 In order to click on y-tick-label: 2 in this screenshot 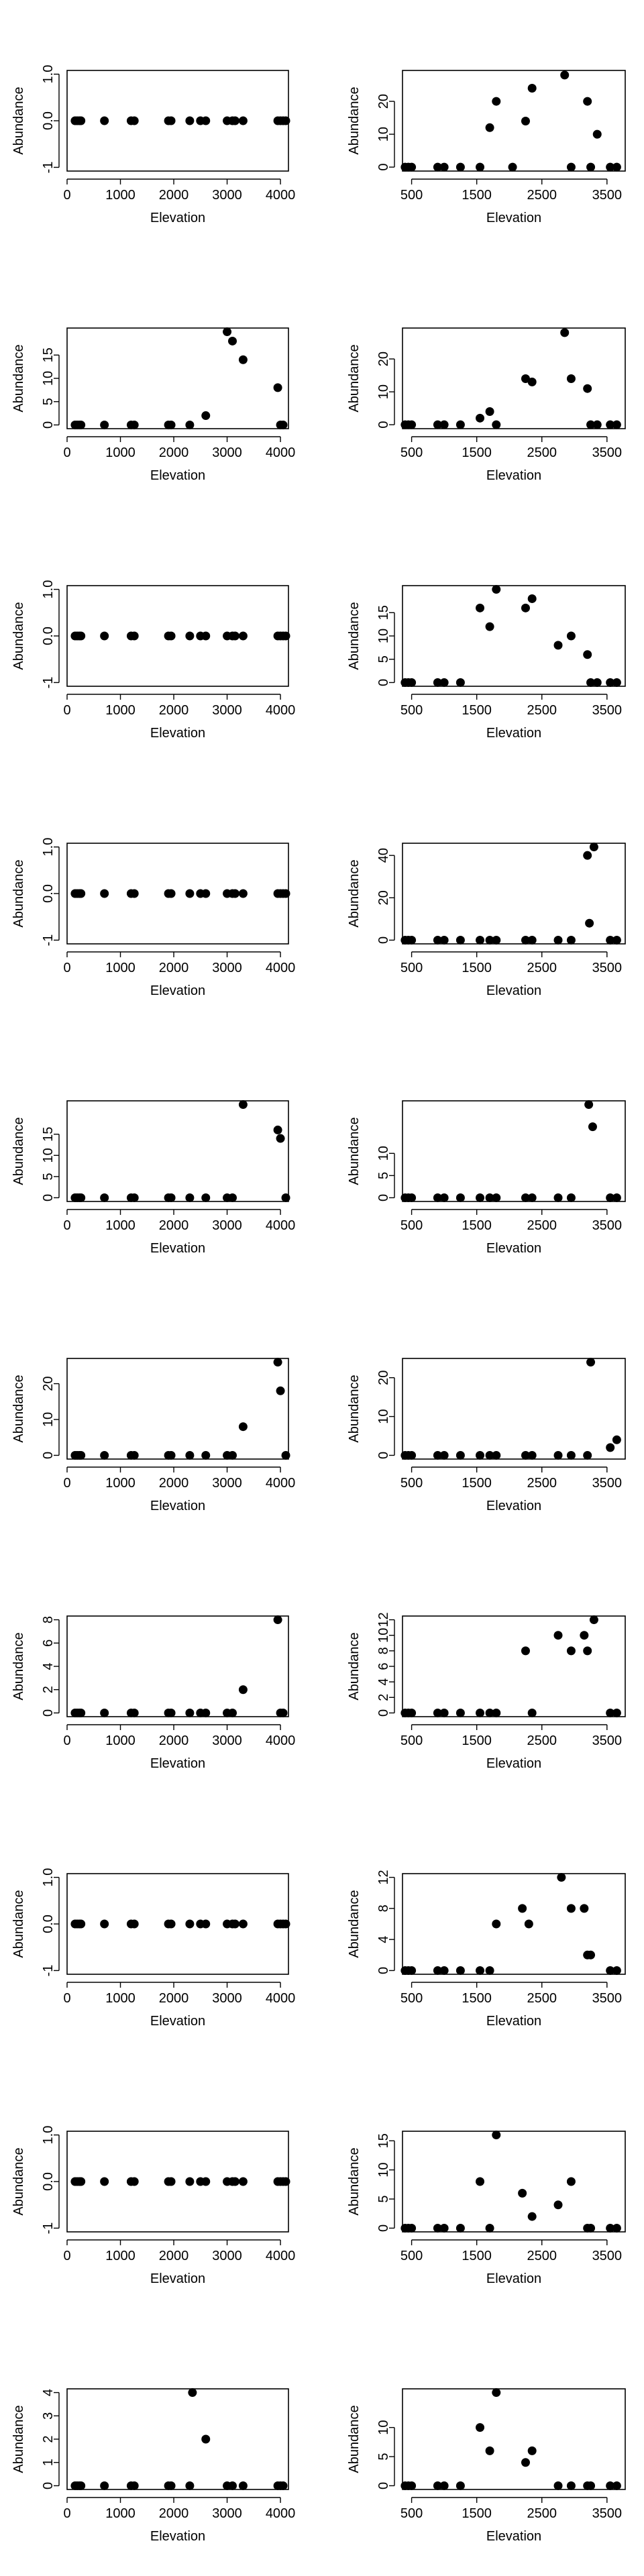, I will do `click(48, 1689)`.